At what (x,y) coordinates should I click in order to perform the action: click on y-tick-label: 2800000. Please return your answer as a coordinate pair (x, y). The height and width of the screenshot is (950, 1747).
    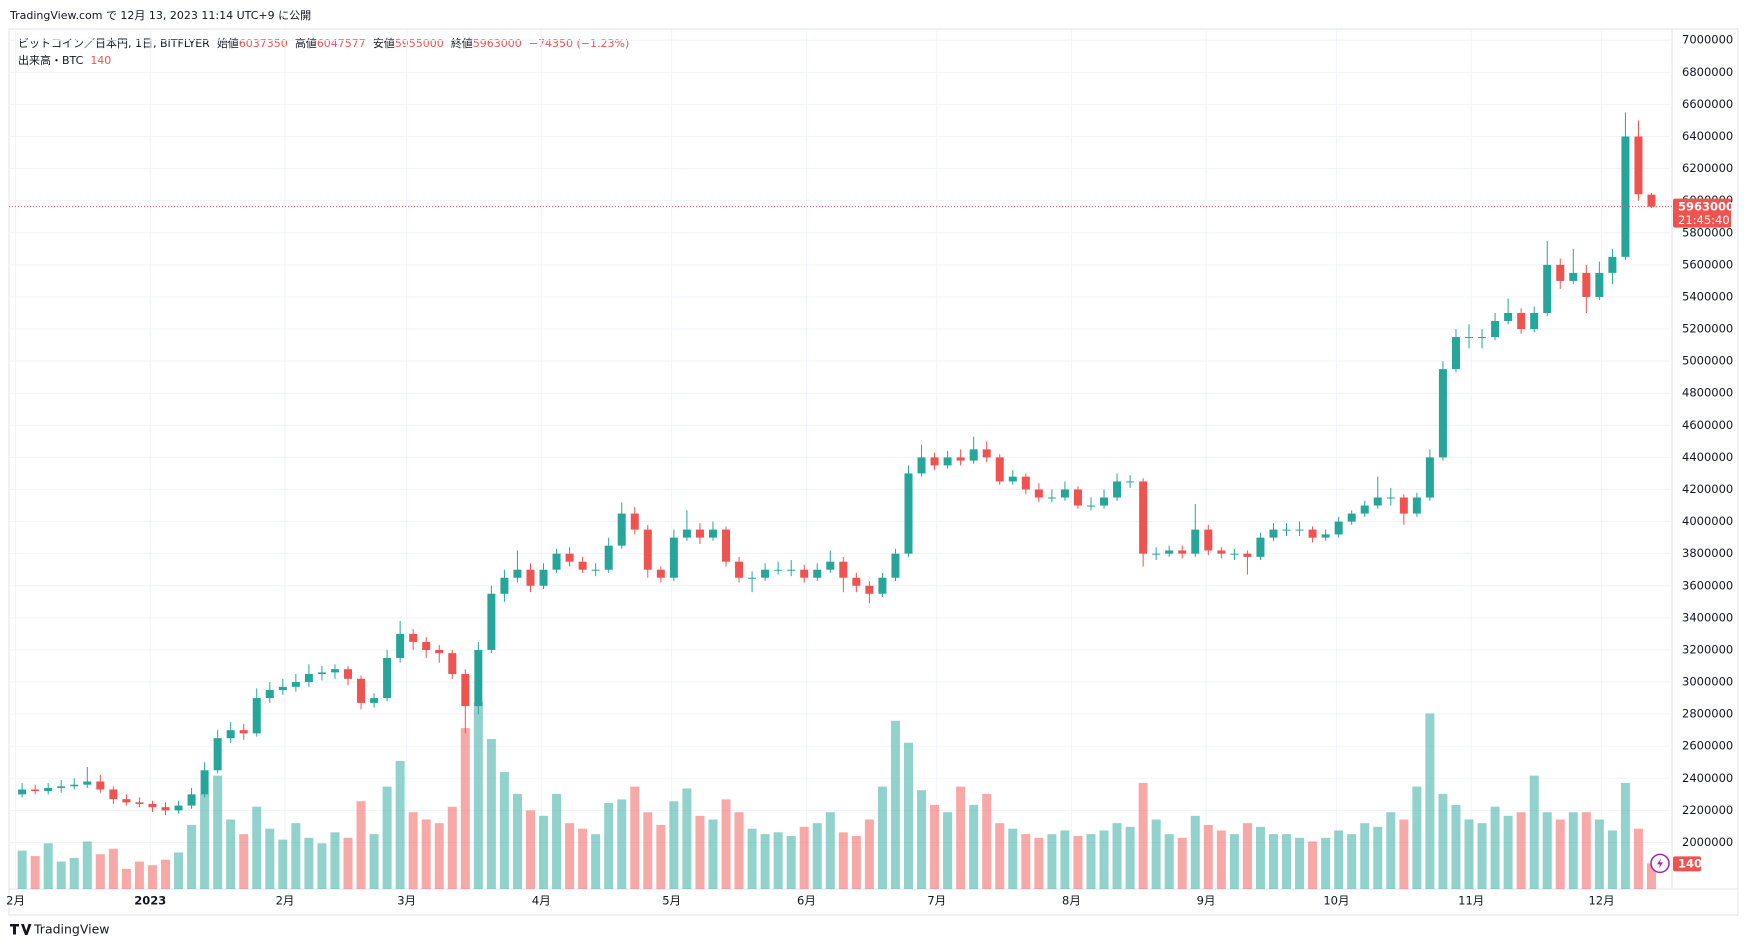
    Looking at the image, I should click on (1707, 714).